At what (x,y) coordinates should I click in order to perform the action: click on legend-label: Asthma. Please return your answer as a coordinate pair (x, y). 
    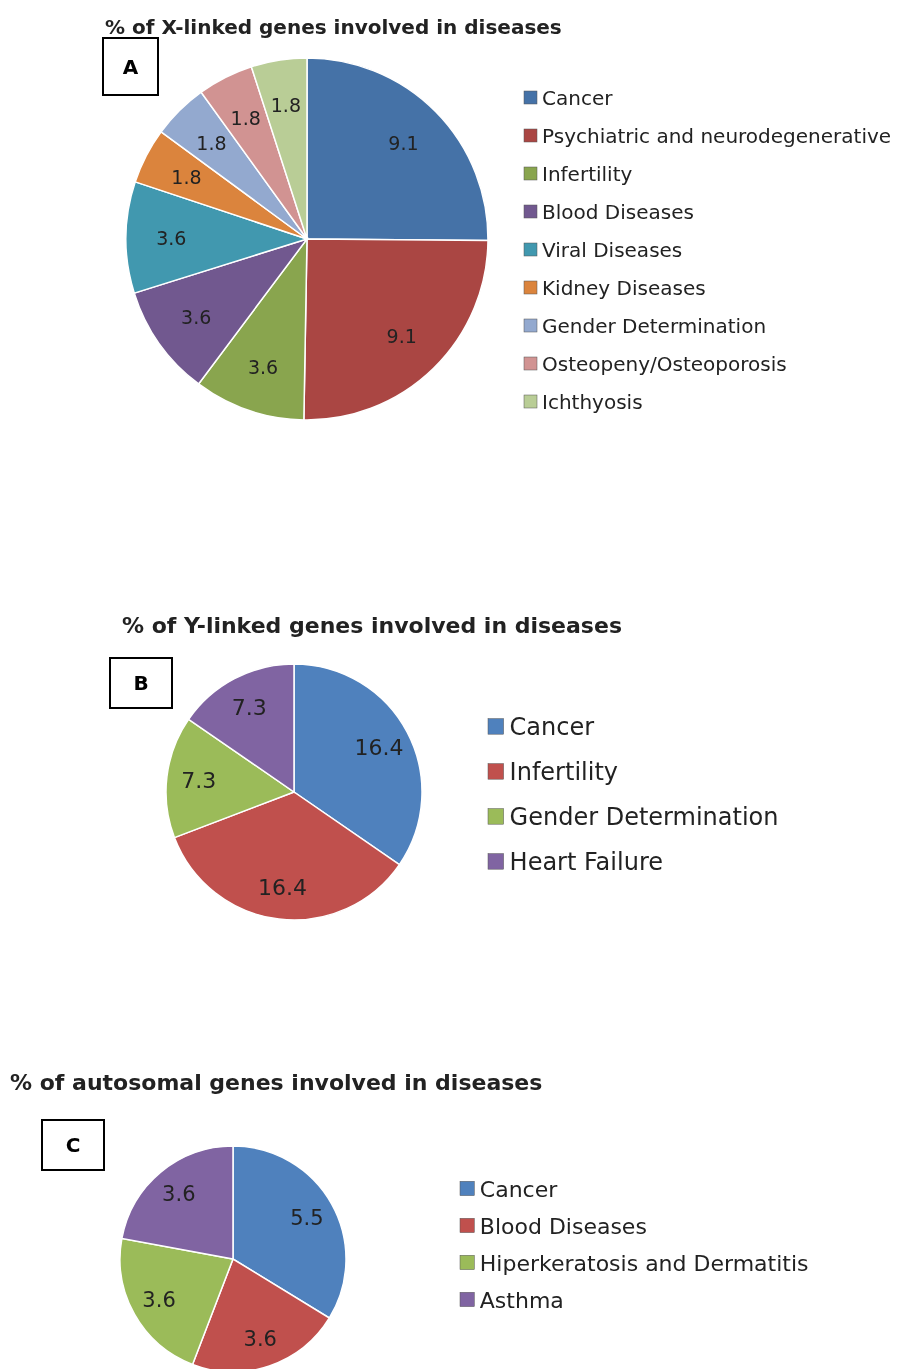
    Looking at the image, I should click on (521, 1300).